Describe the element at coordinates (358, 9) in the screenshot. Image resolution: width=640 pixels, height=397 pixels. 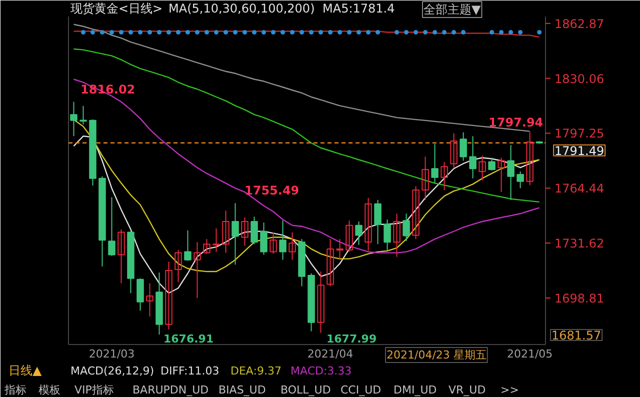
I see `text: MA5:1781.4` at that location.